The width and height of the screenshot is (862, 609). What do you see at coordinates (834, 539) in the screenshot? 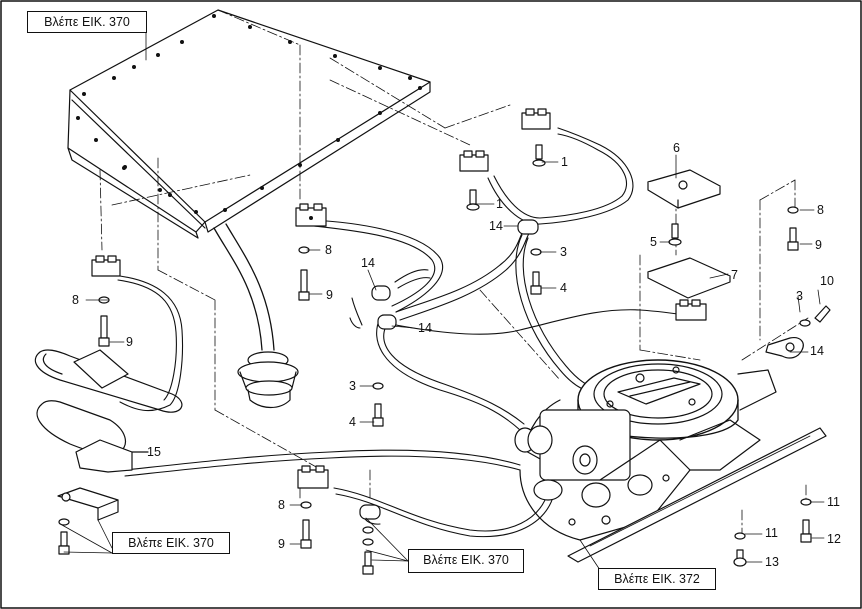
I see `callout-12: 12` at bounding box center [834, 539].